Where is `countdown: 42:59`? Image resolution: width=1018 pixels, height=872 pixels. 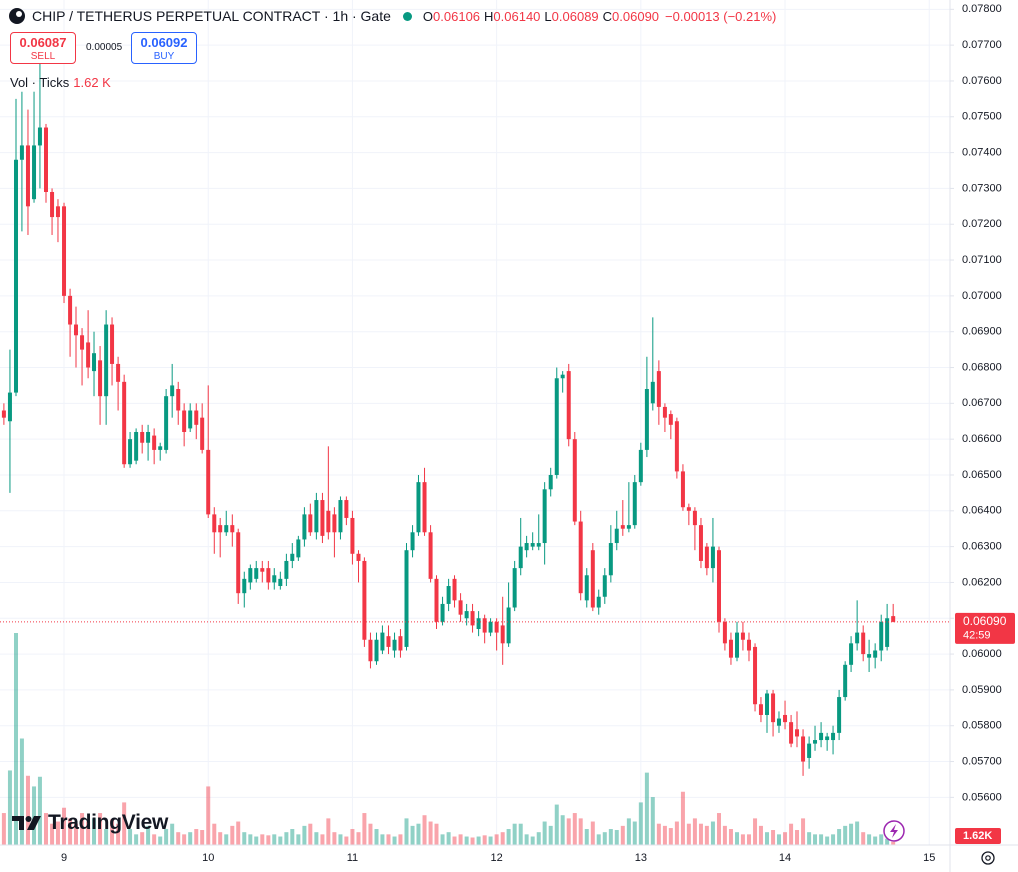
countdown: 42:59 is located at coordinates (977, 636).